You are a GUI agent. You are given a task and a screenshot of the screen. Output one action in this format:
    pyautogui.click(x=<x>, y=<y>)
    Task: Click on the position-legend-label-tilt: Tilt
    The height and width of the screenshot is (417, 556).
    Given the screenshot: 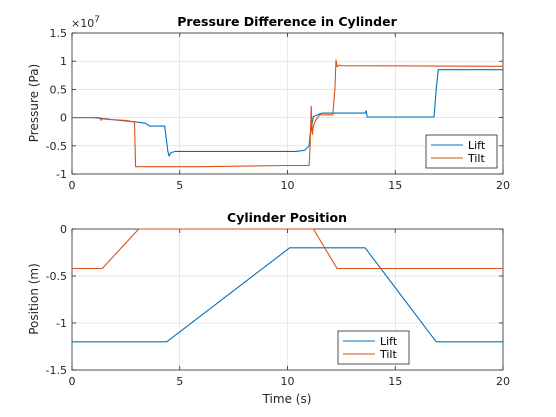 What is the action you would take?
    pyautogui.click(x=388, y=354)
    